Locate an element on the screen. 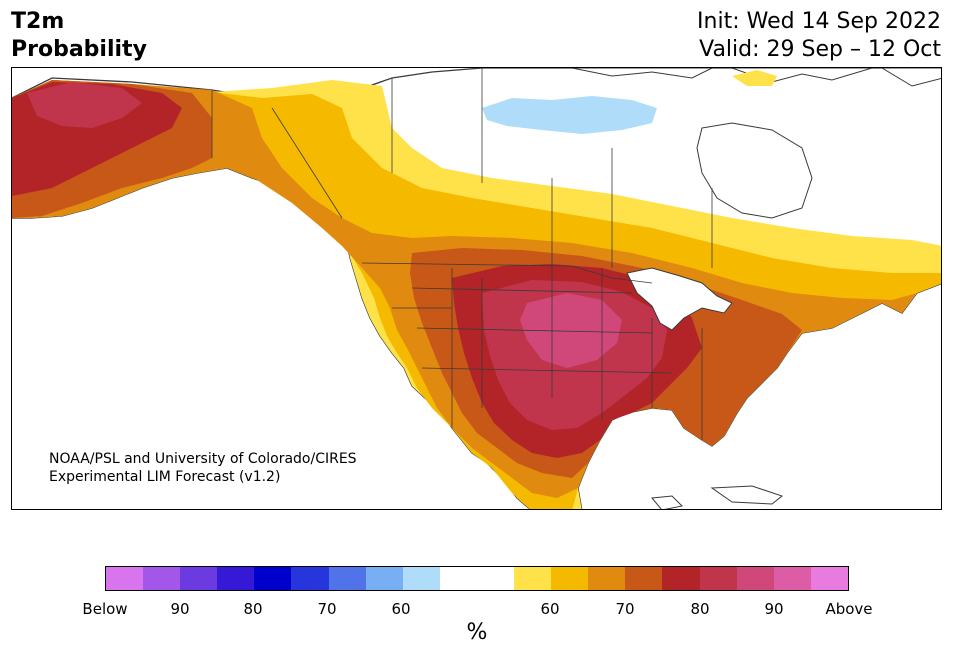  colorbar-tick-label: Below is located at coordinates (105, 609).